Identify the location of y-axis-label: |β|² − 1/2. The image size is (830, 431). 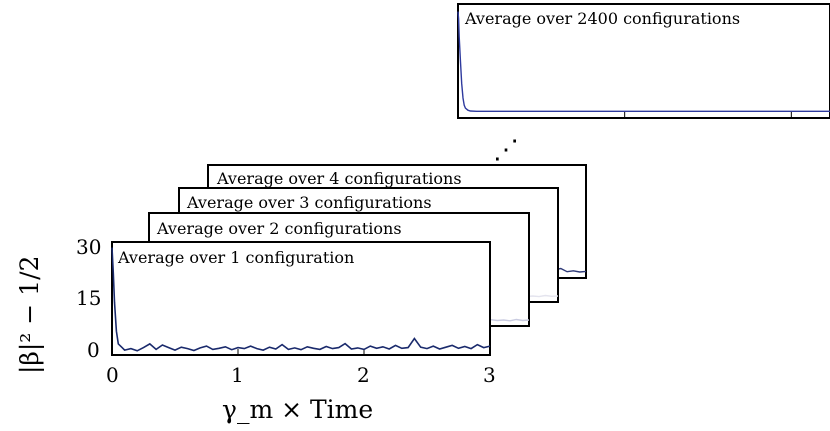
(30, 315).